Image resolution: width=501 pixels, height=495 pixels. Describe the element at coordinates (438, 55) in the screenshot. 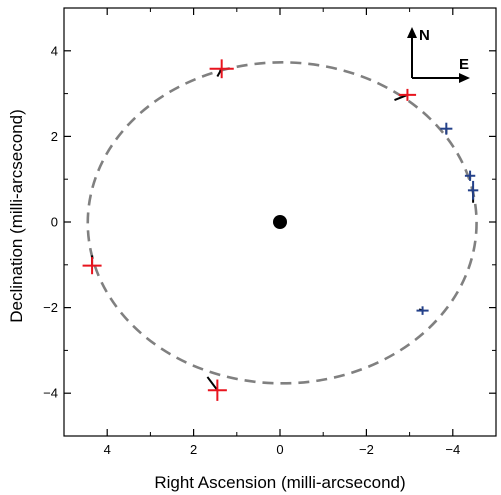

I see `compass-rose: N E` at that location.